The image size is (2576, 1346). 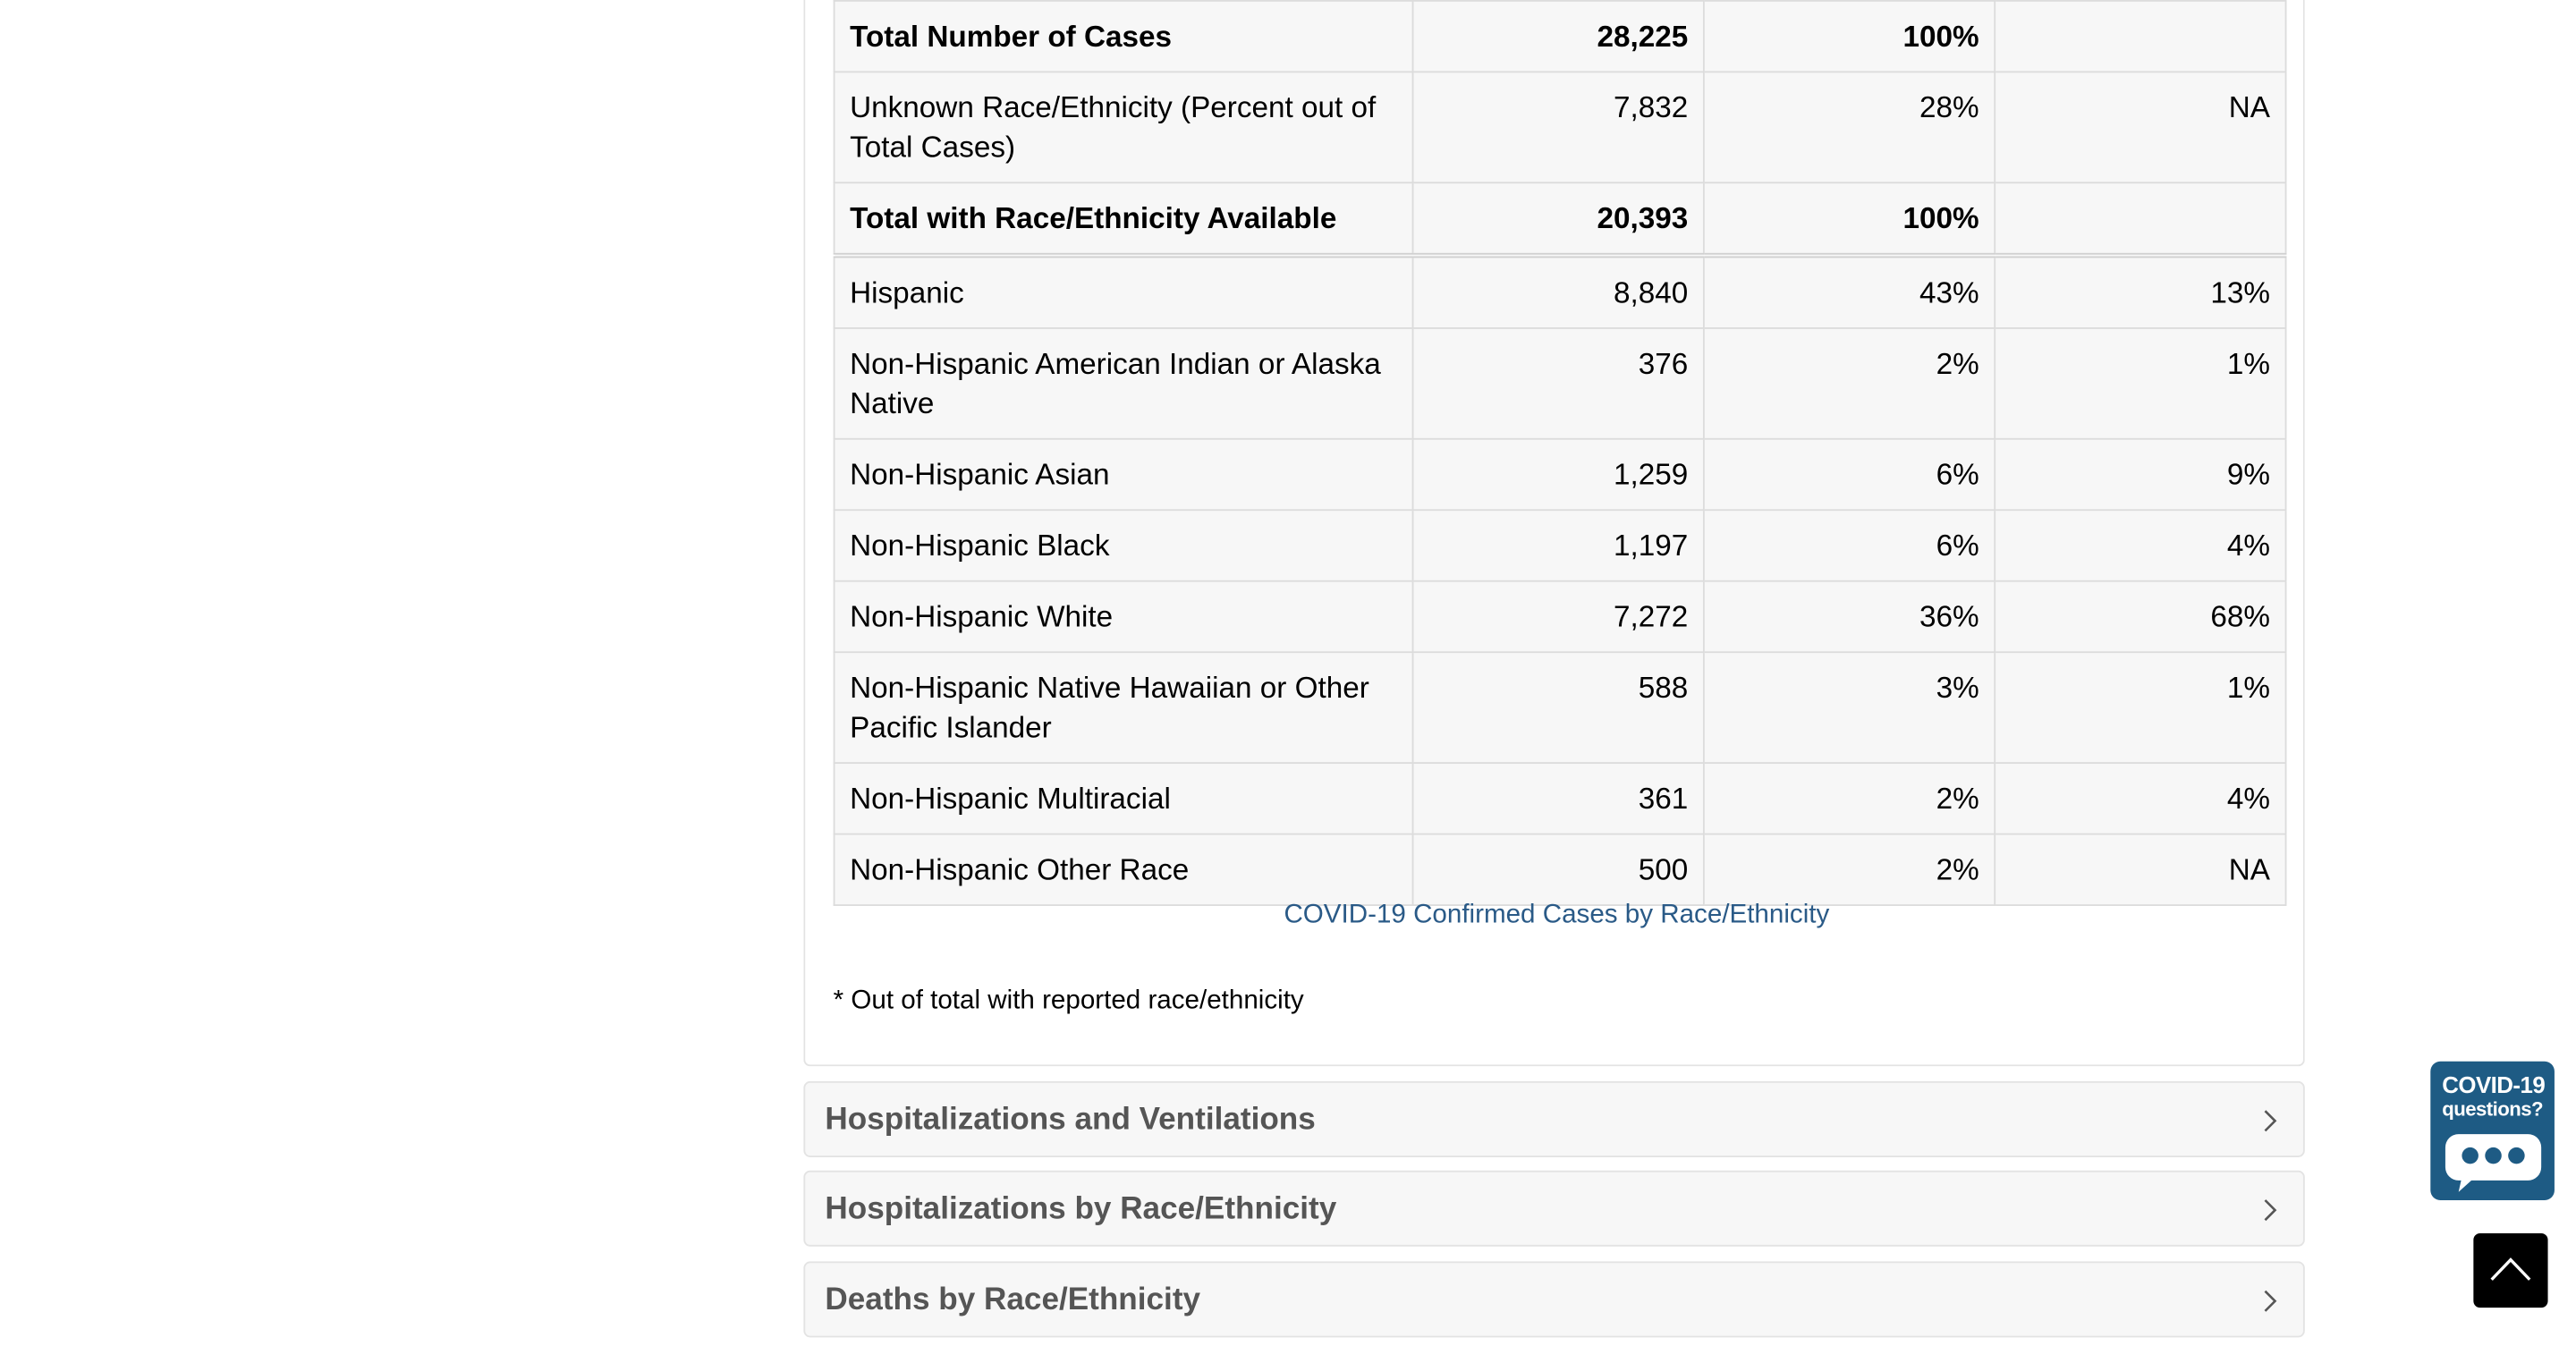 I want to click on row-label: Hispanic, so click(x=1123, y=291).